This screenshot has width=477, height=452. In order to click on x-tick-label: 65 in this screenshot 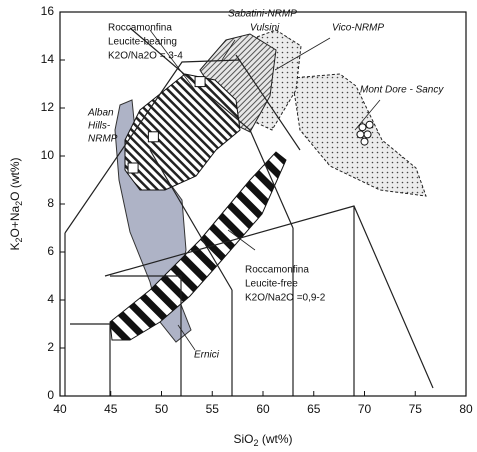, I will do `click(314, 409)`.